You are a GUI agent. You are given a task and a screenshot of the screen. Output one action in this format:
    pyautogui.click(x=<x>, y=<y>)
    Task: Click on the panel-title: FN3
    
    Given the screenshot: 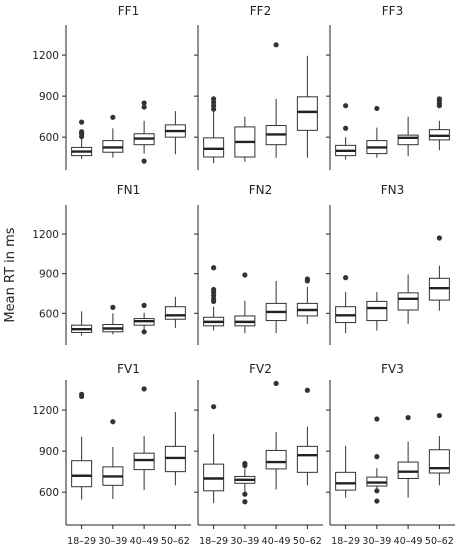 What is the action you would take?
    pyautogui.click(x=393, y=190)
    